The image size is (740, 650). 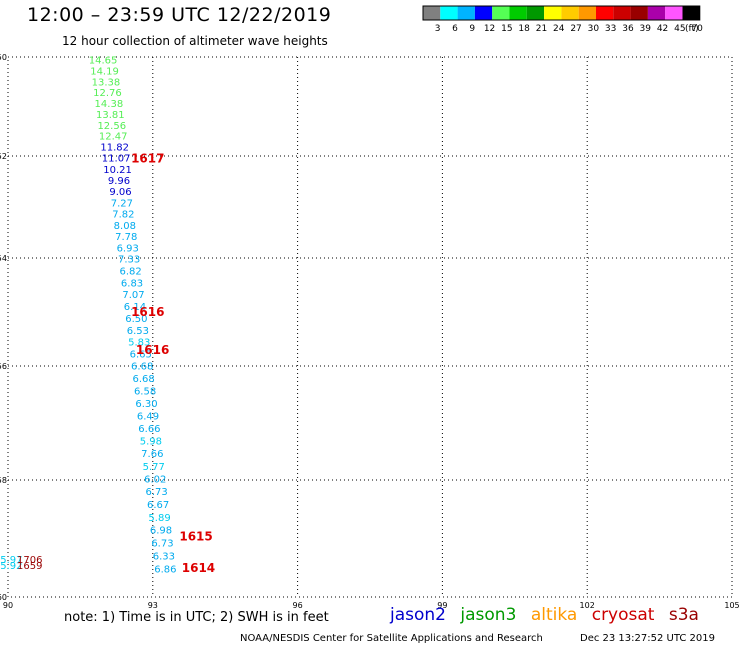 What do you see at coordinates (594, 29) in the screenshot?
I see `legend-label: 30` at bounding box center [594, 29].